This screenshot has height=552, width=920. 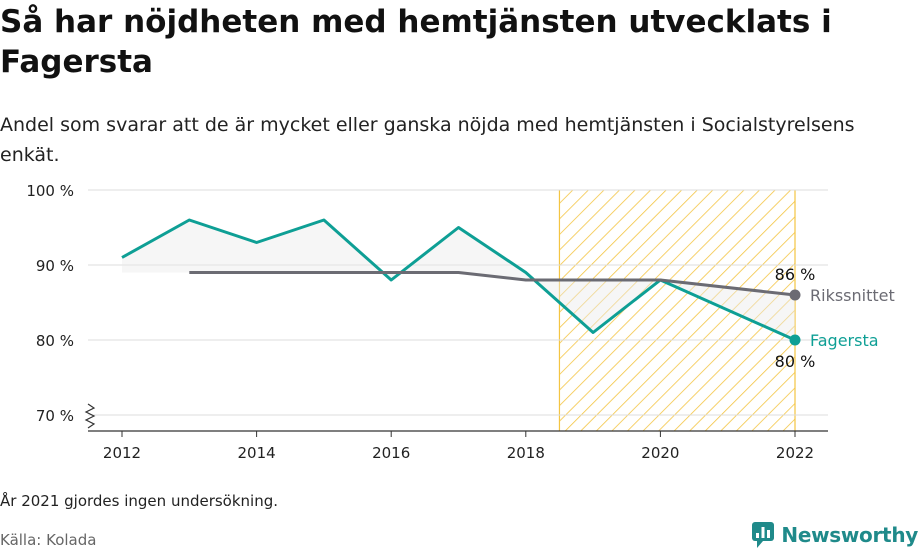 I want to click on brand-logo: Newsworthy, so click(x=834, y=535).